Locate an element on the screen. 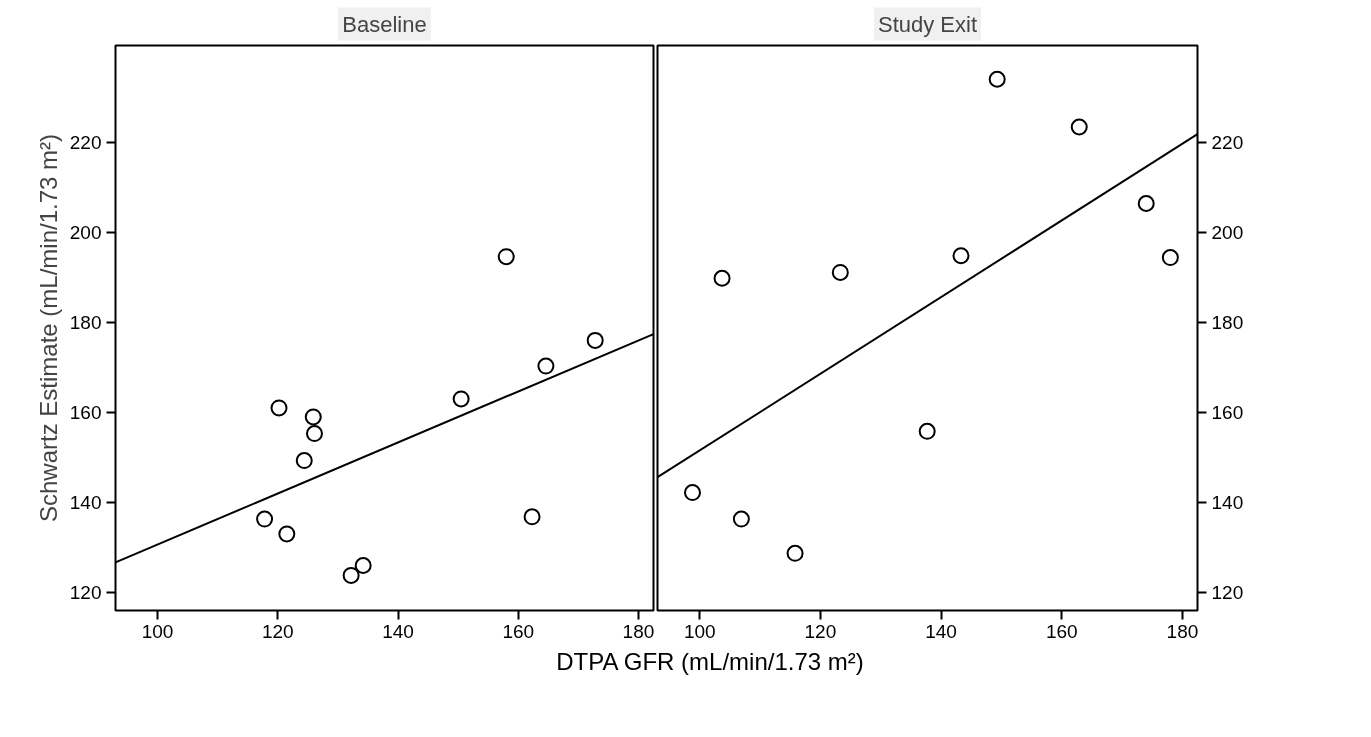 The height and width of the screenshot is (737, 1371). y-axis-title: Schwartz Estimate (mL/min/1.73 m²) is located at coordinates (48, 328).